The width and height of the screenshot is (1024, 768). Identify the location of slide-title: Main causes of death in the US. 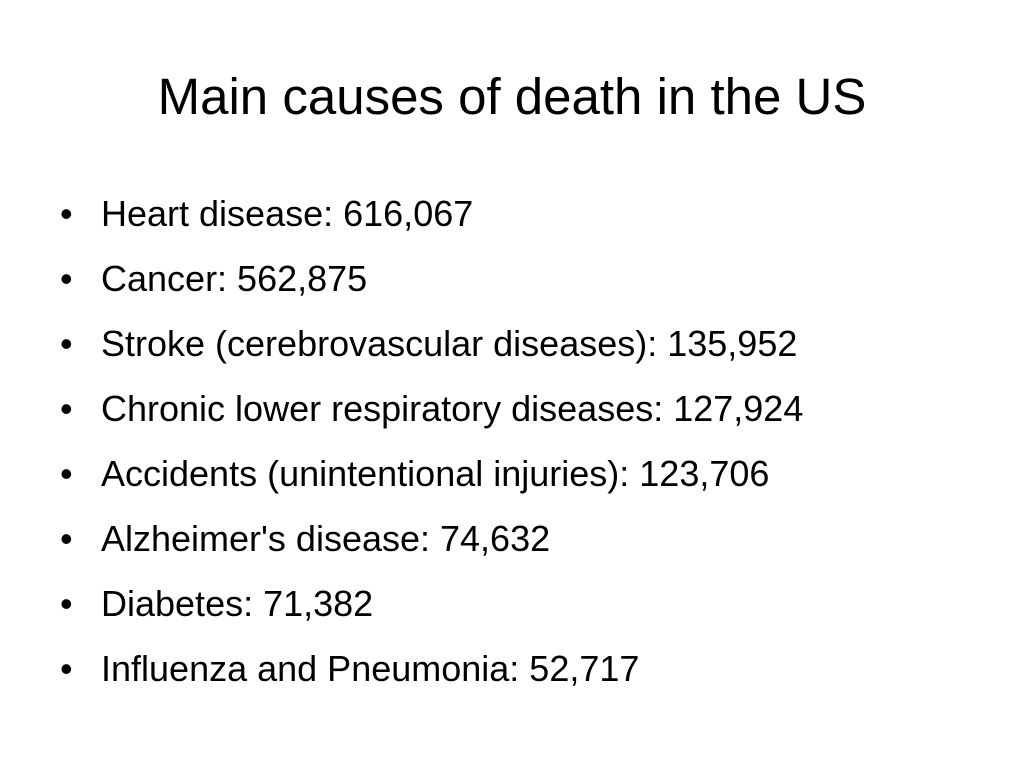
(512, 96).